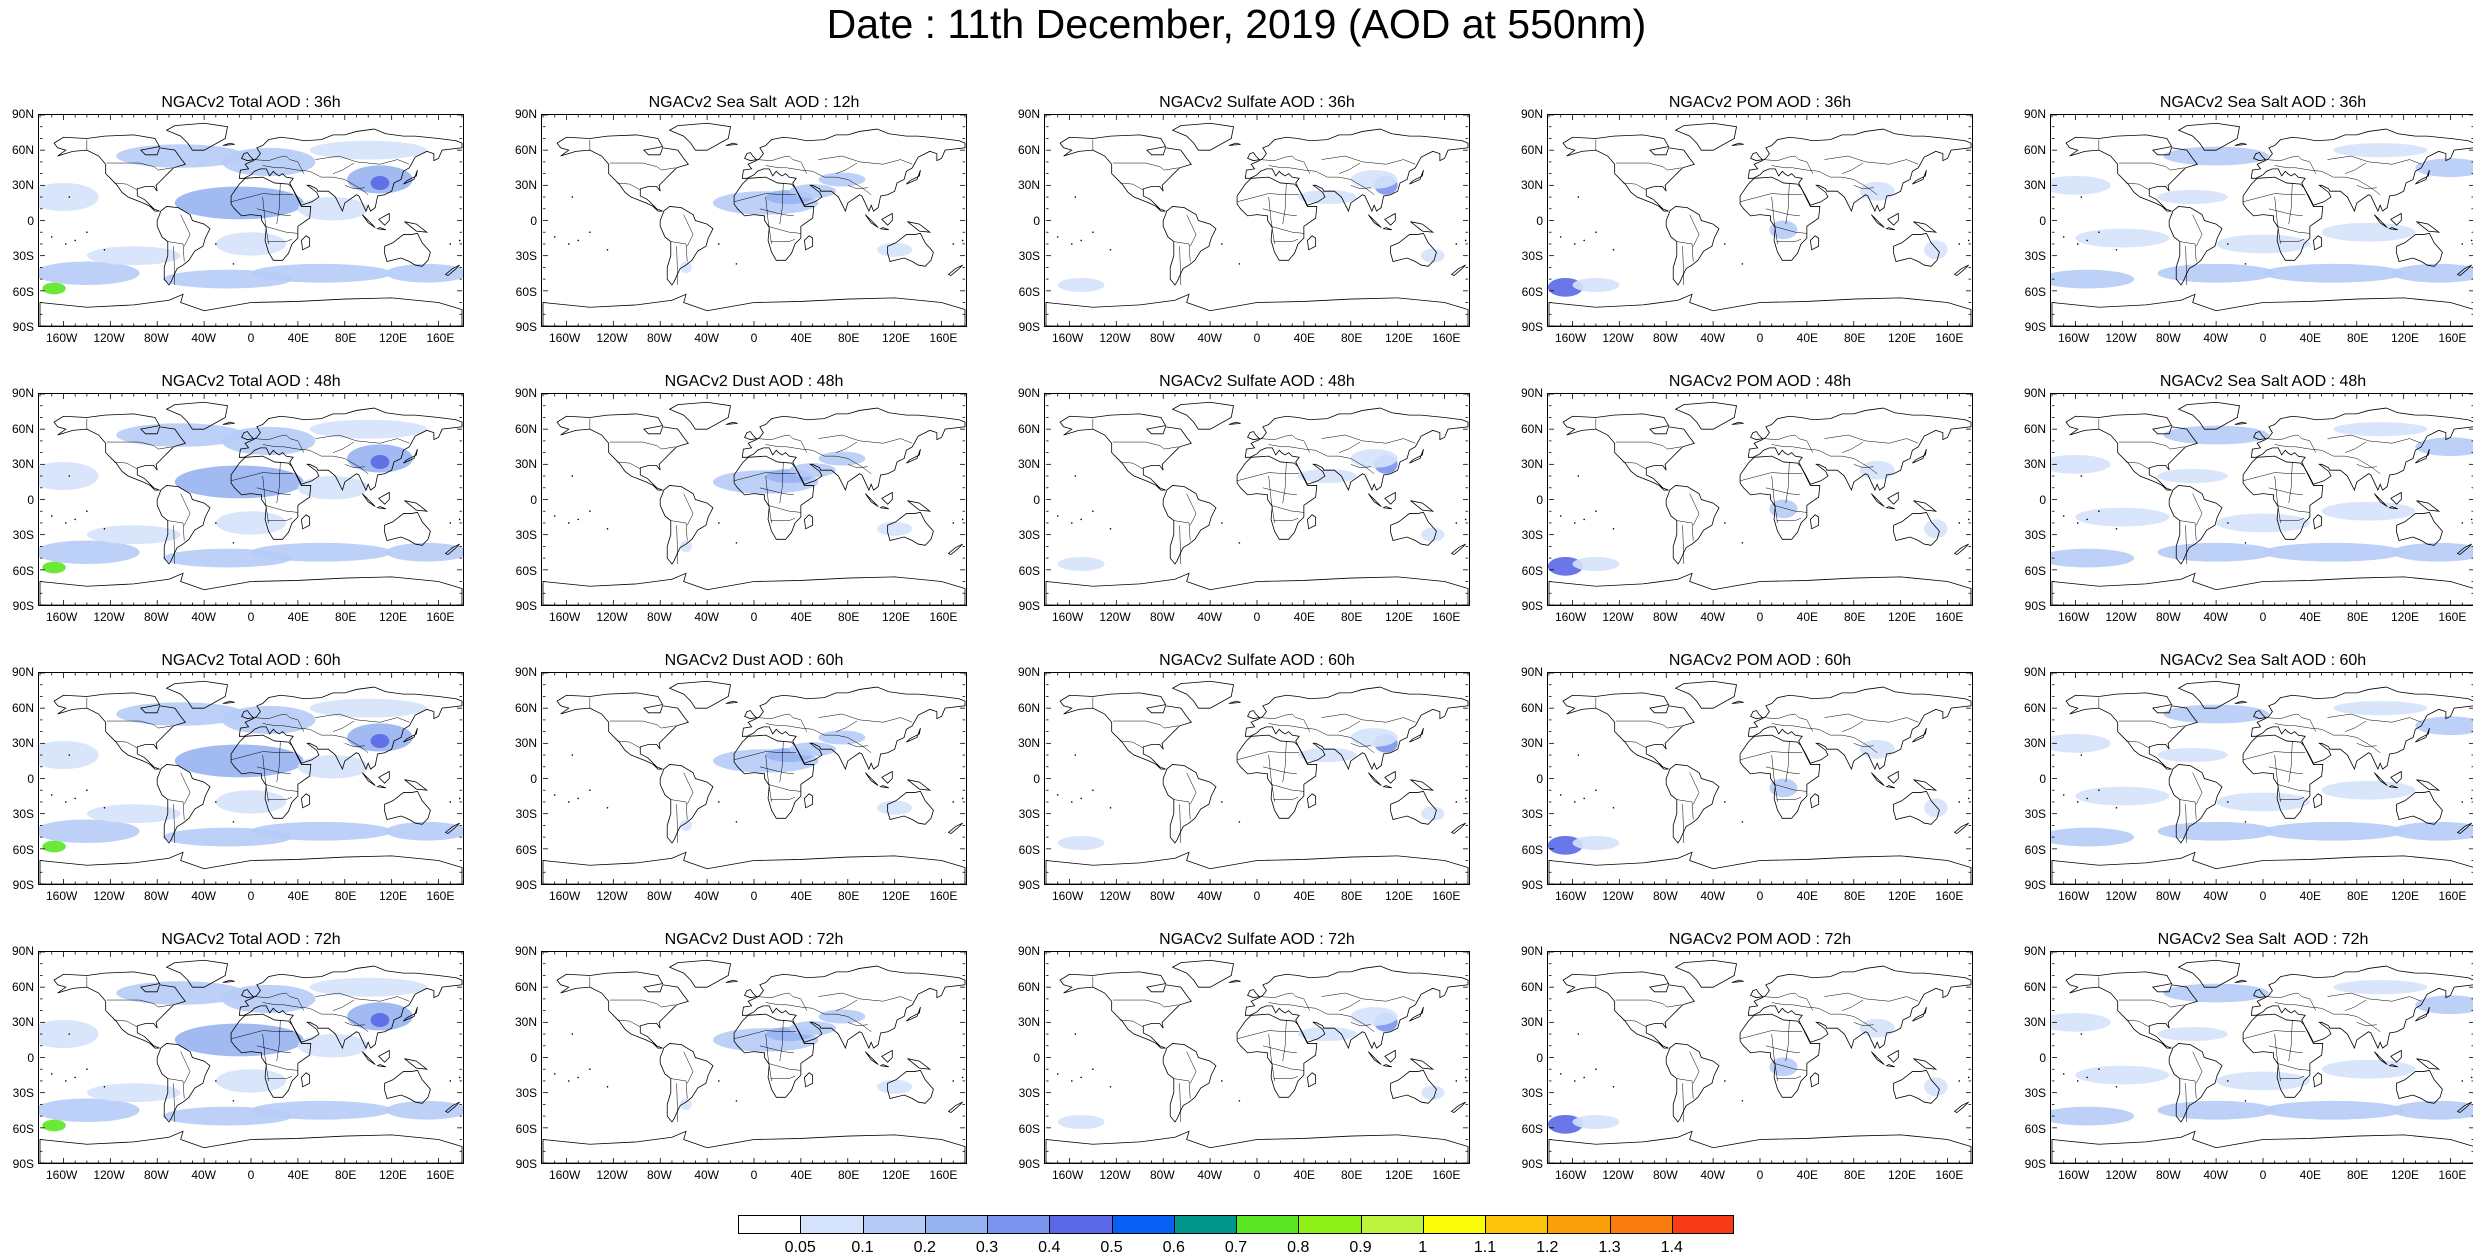 The image size is (2473, 1260). I want to click on lon-tick-label: 40E, so click(1807, 1175).